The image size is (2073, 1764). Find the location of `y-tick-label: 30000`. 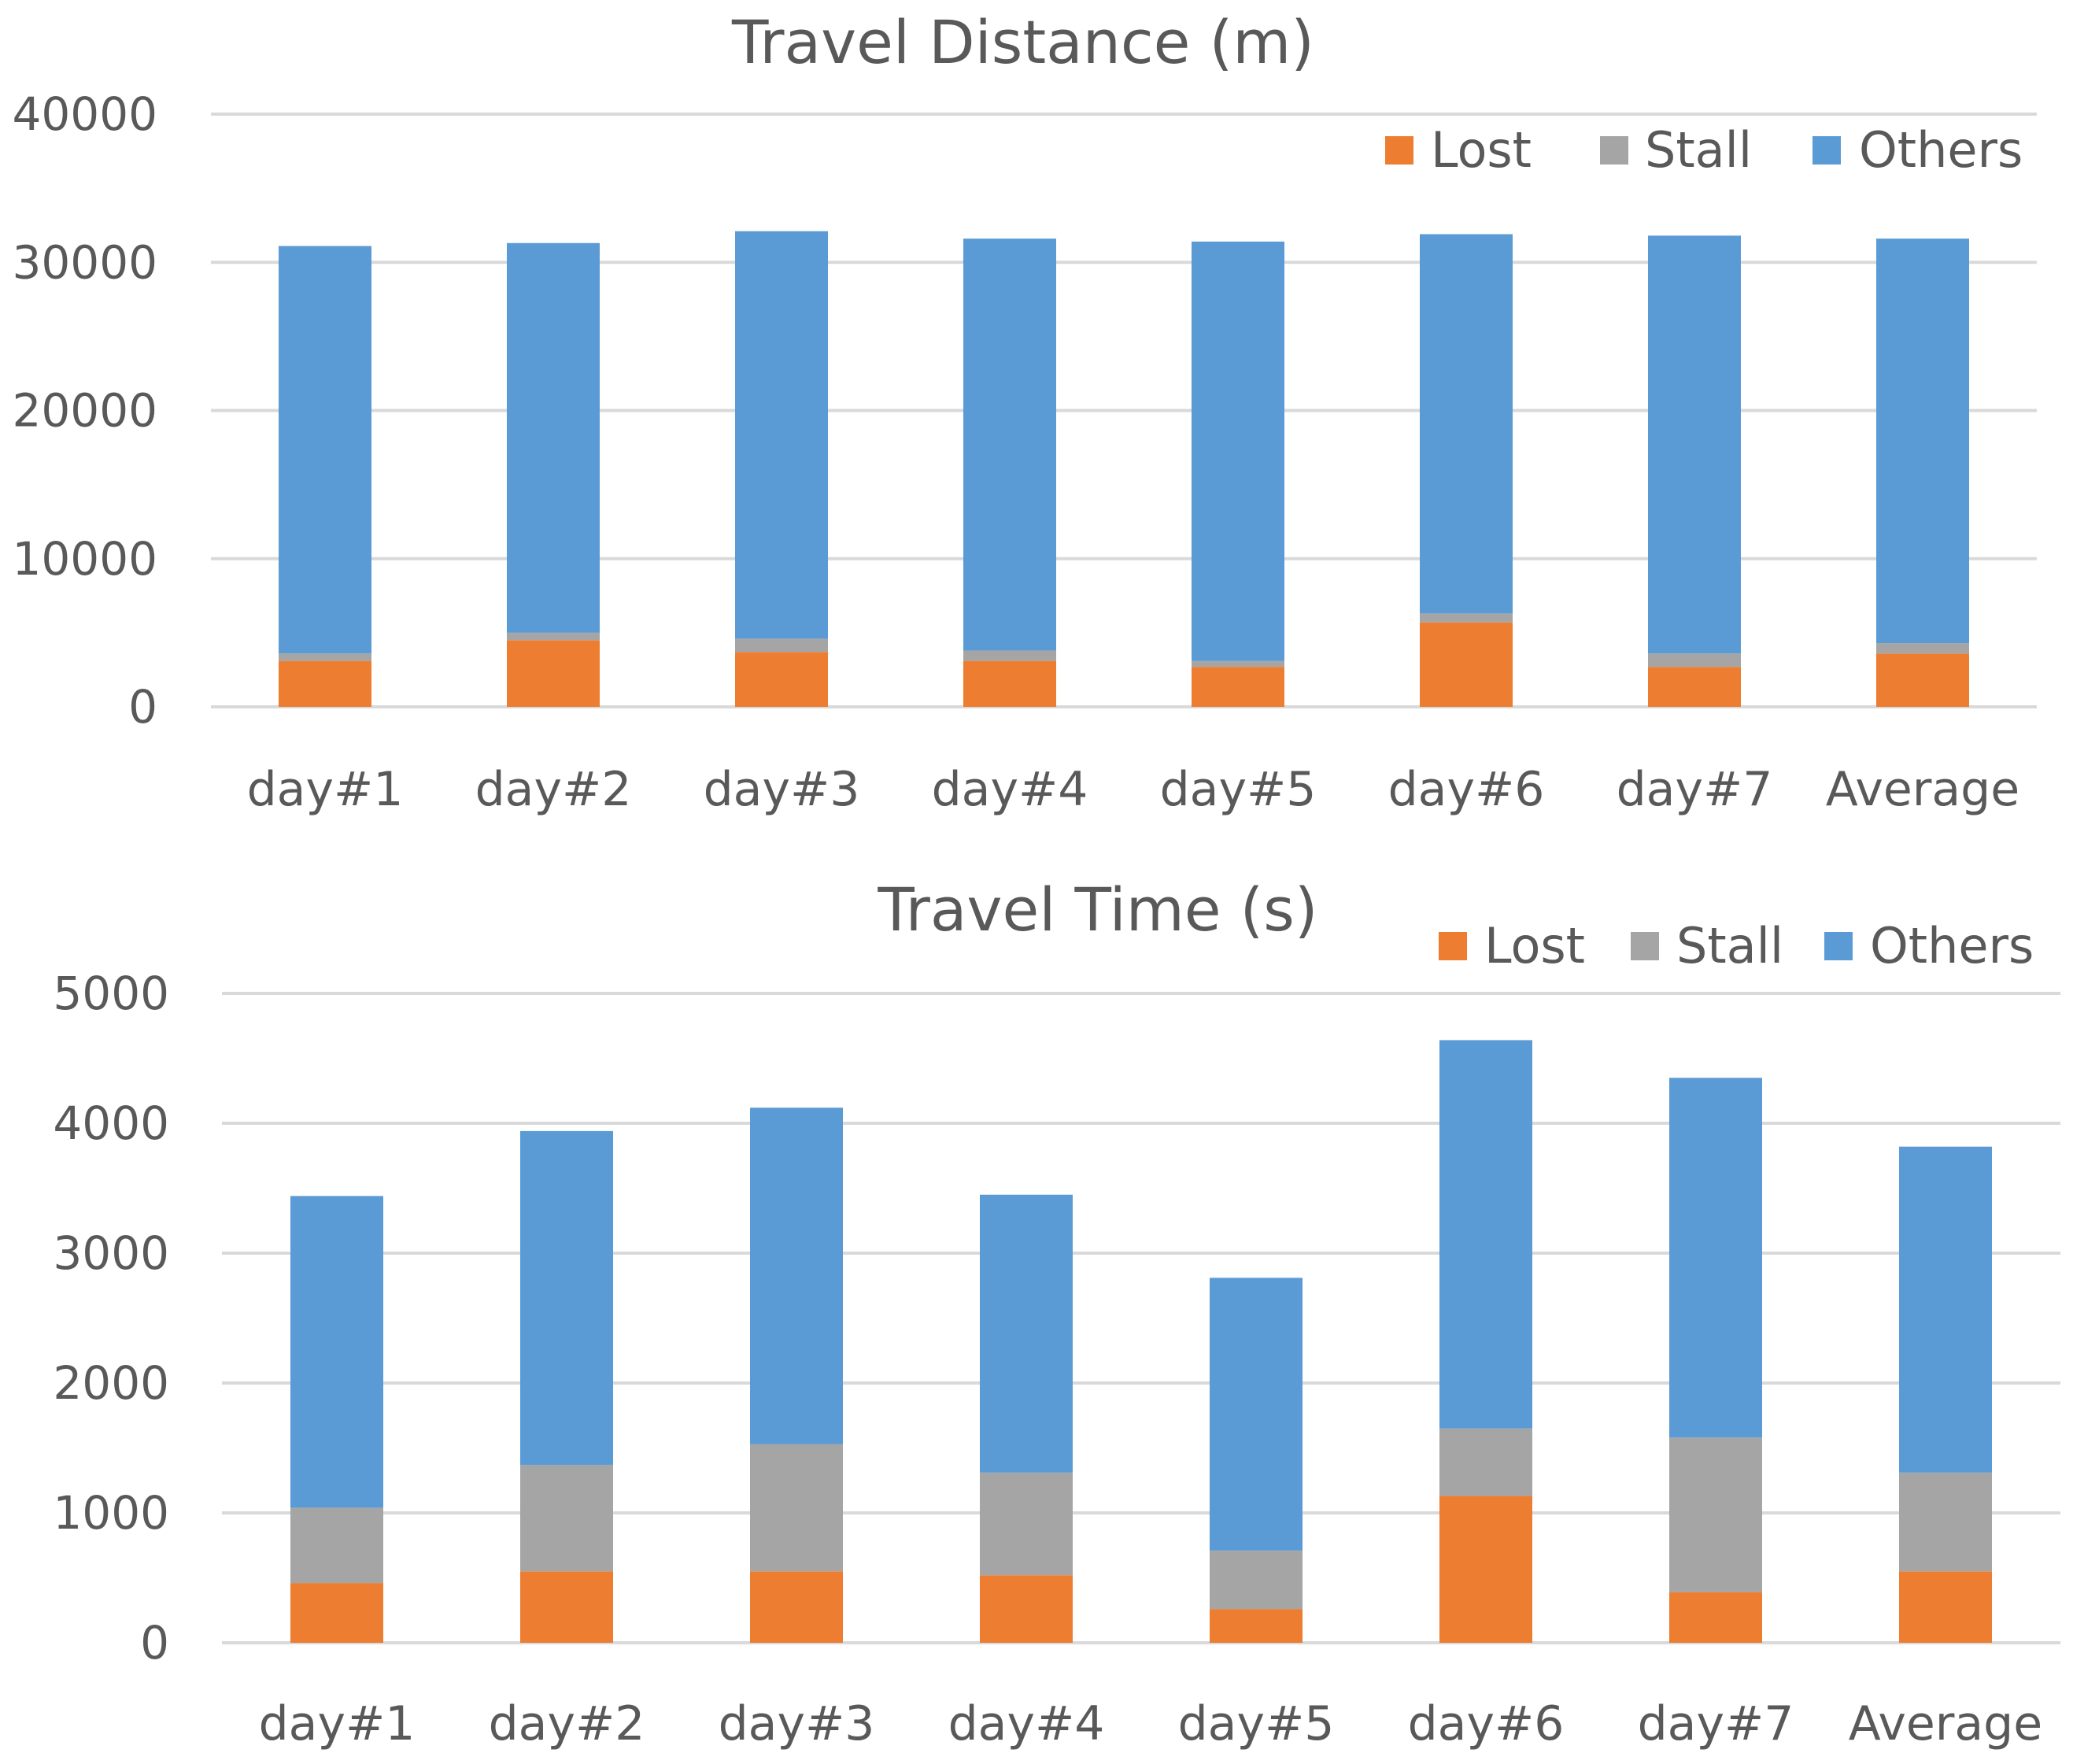

y-tick-label: 30000 is located at coordinates (85, 262).